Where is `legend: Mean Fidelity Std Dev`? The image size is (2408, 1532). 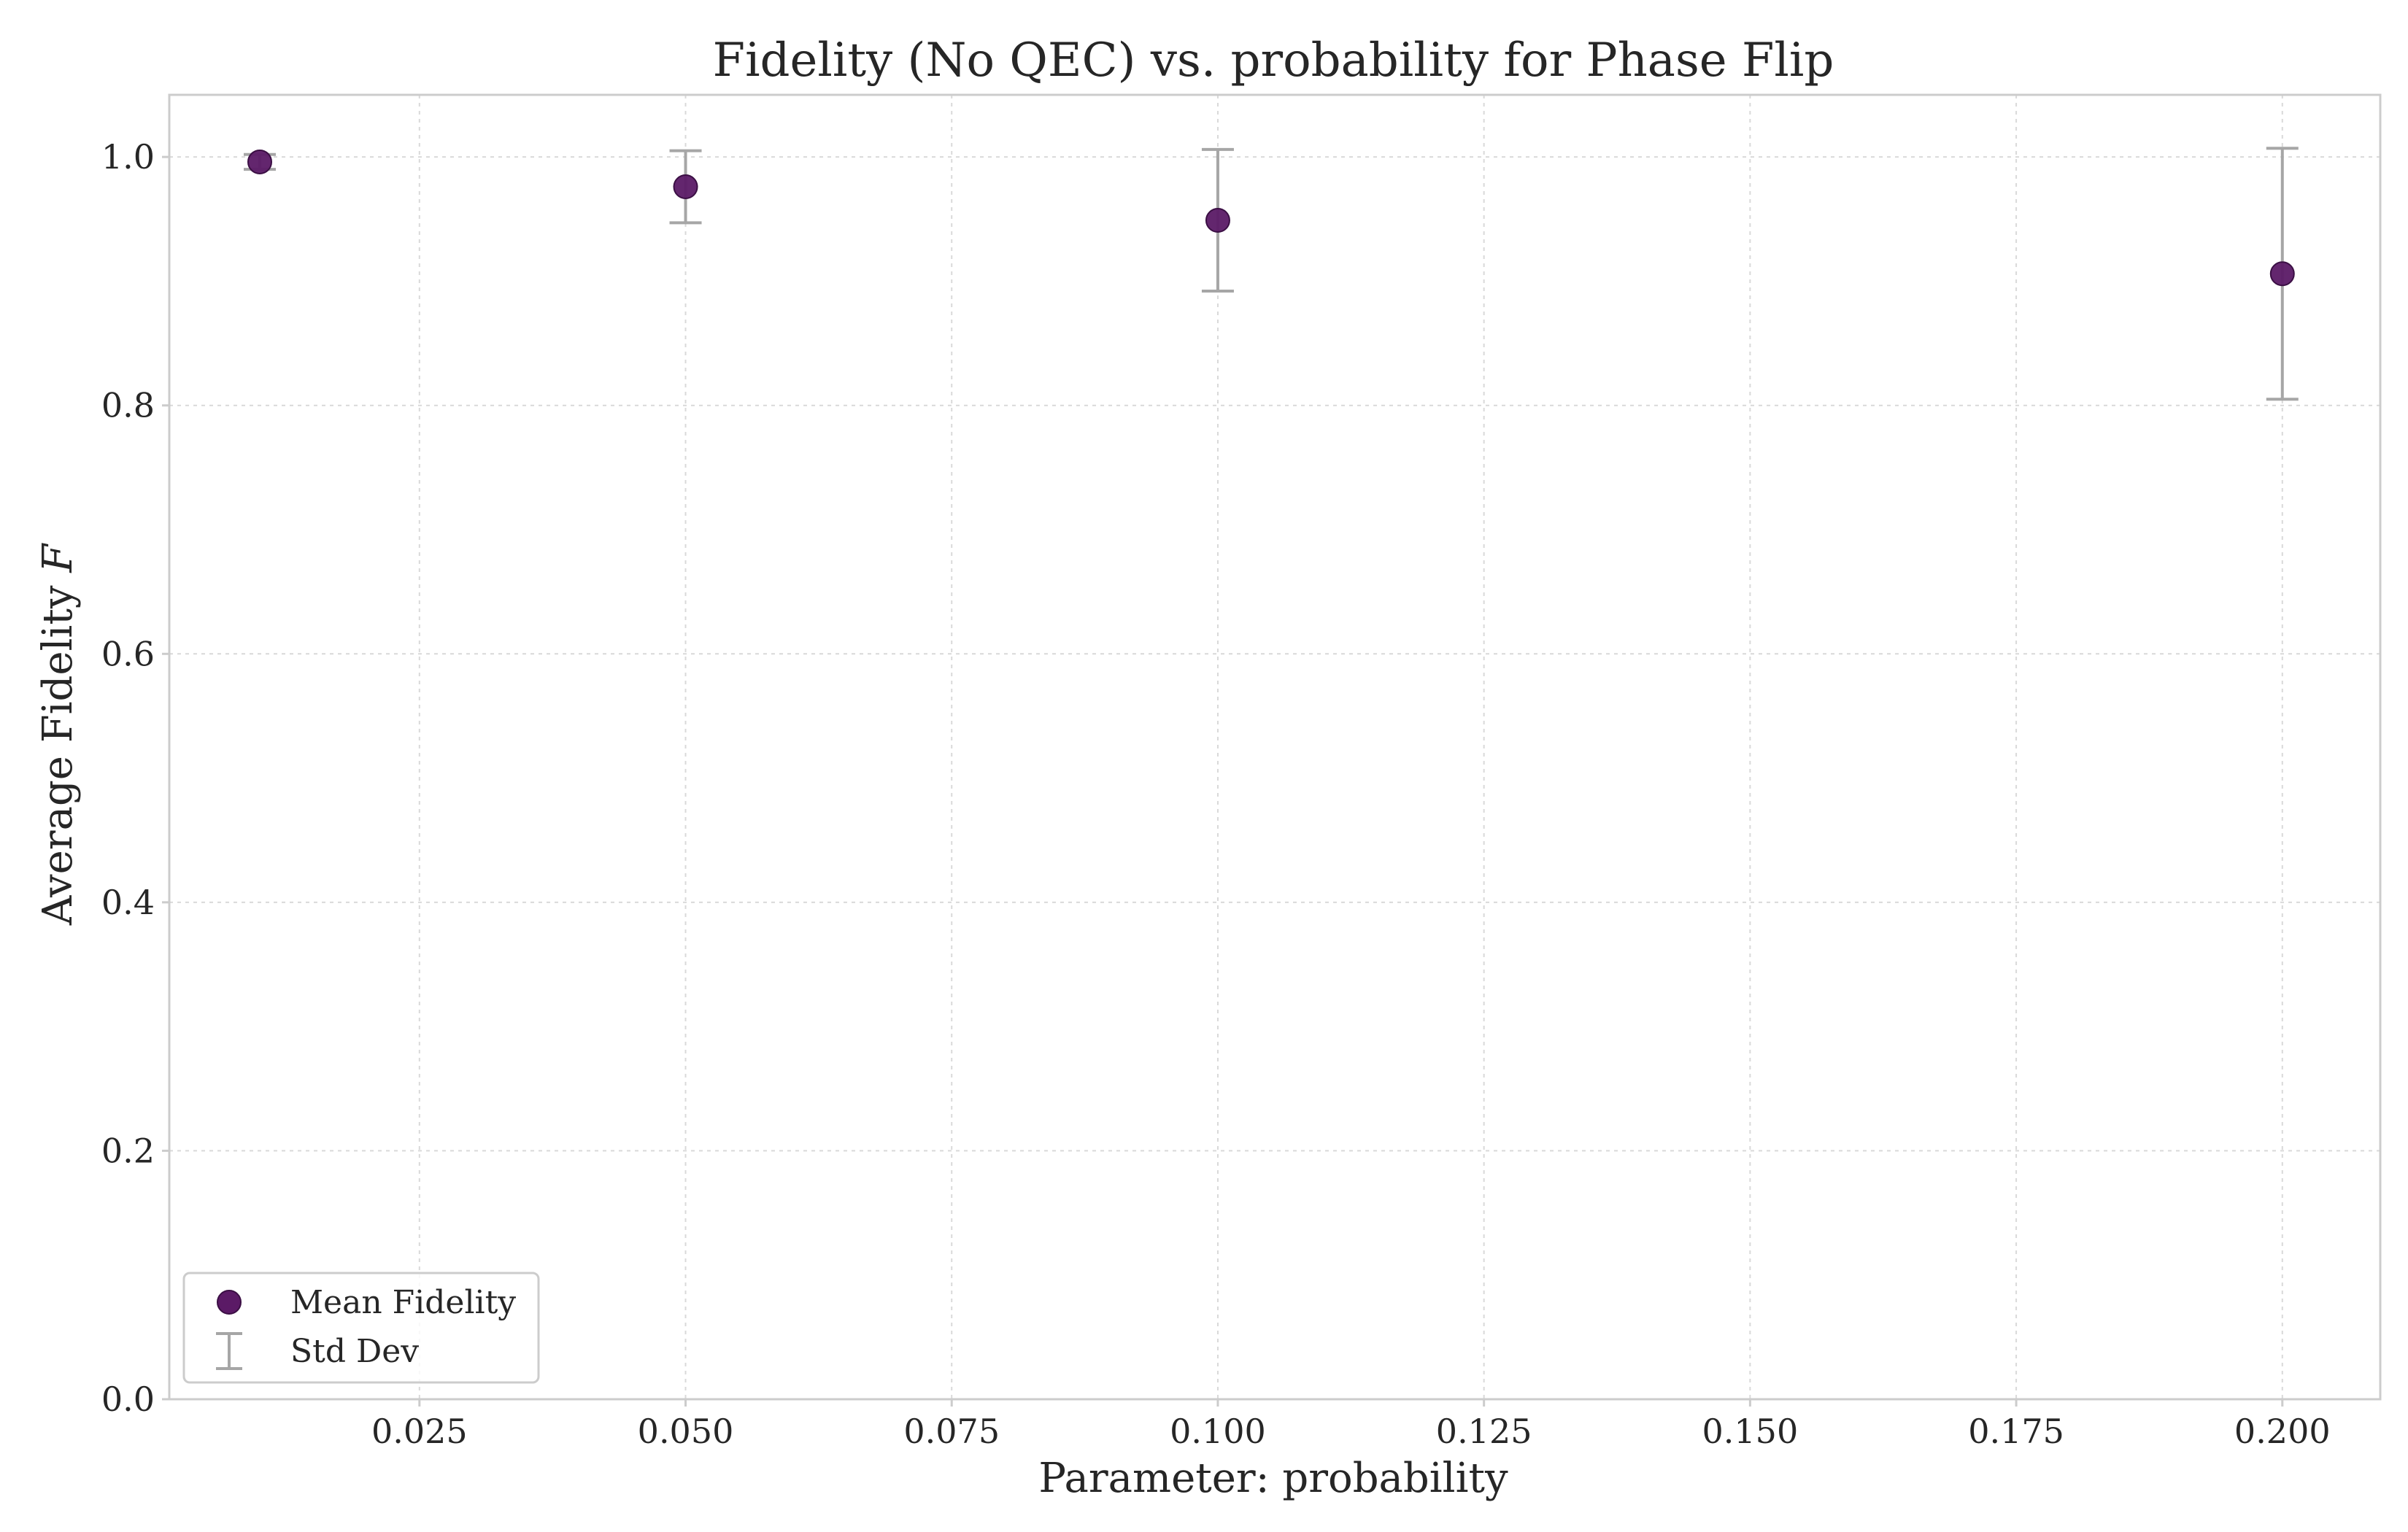
legend: Mean Fidelity Std Dev is located at coordinates (361, 1328).